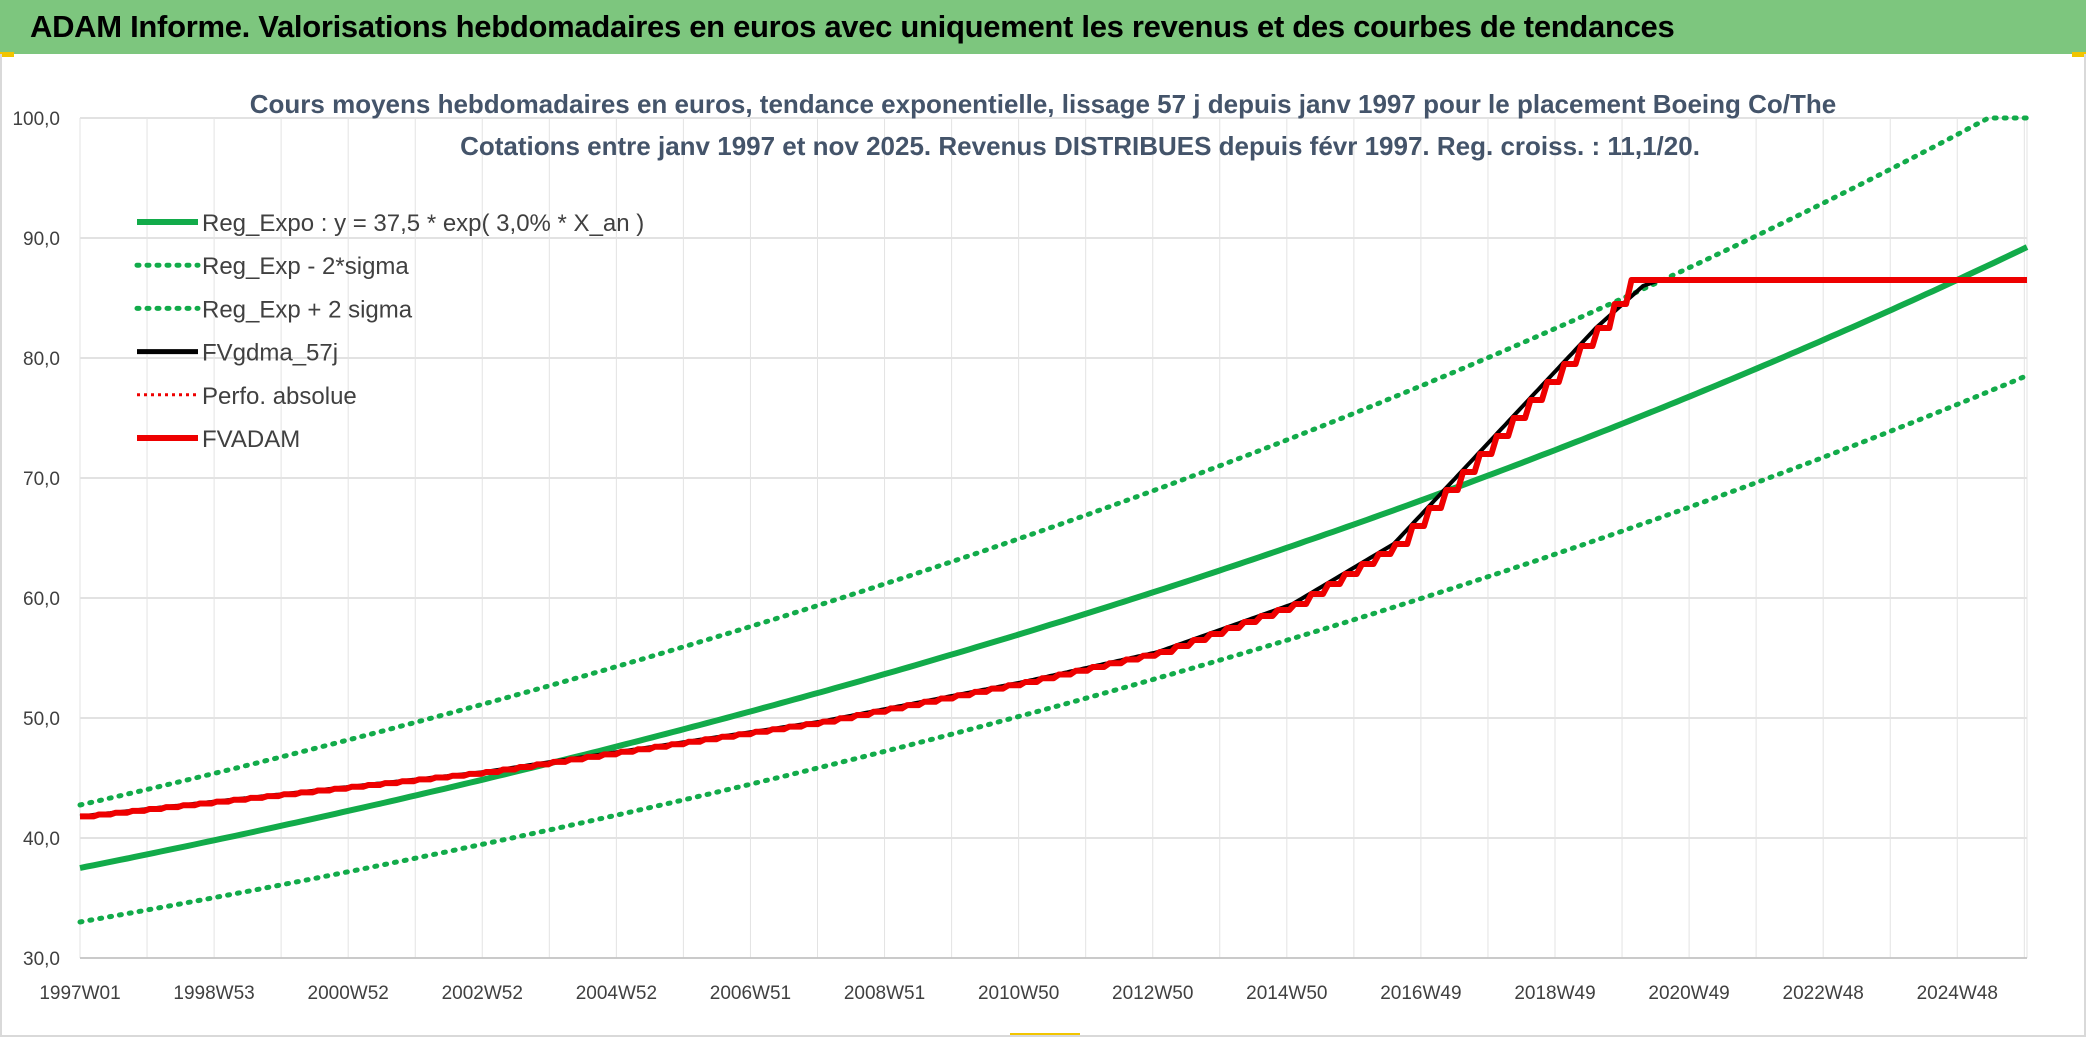 Image resolution: width=2086 pixels, height=1037 pixels. I want to click on x-tick-label: 2008W51, so click(884, 993).